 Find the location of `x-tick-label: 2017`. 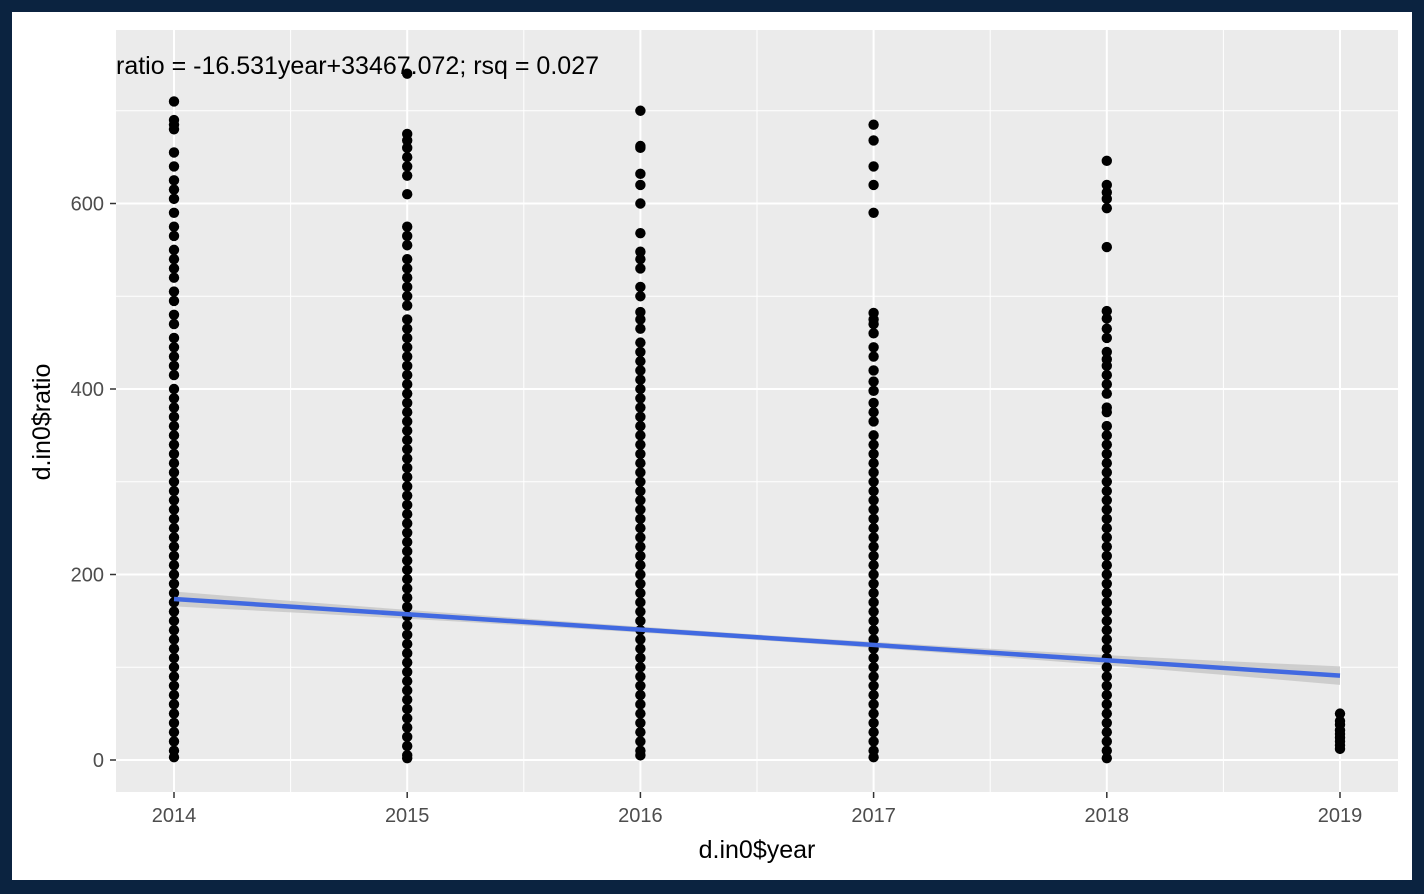

x-tick-label: 2017 is located at coordinates (873, 816).